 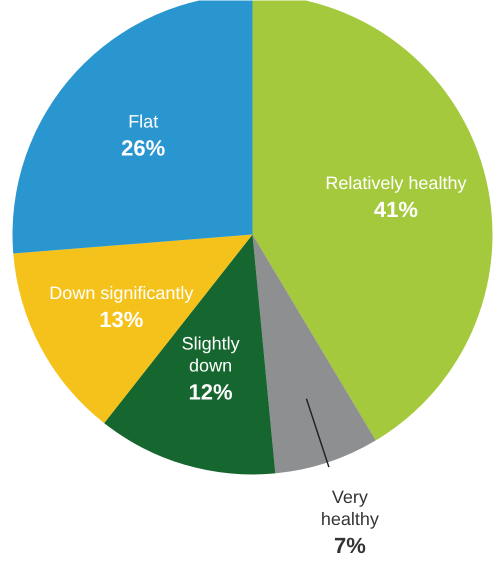 I want to click on slice-label: Flat, so click(x=143, y=122).